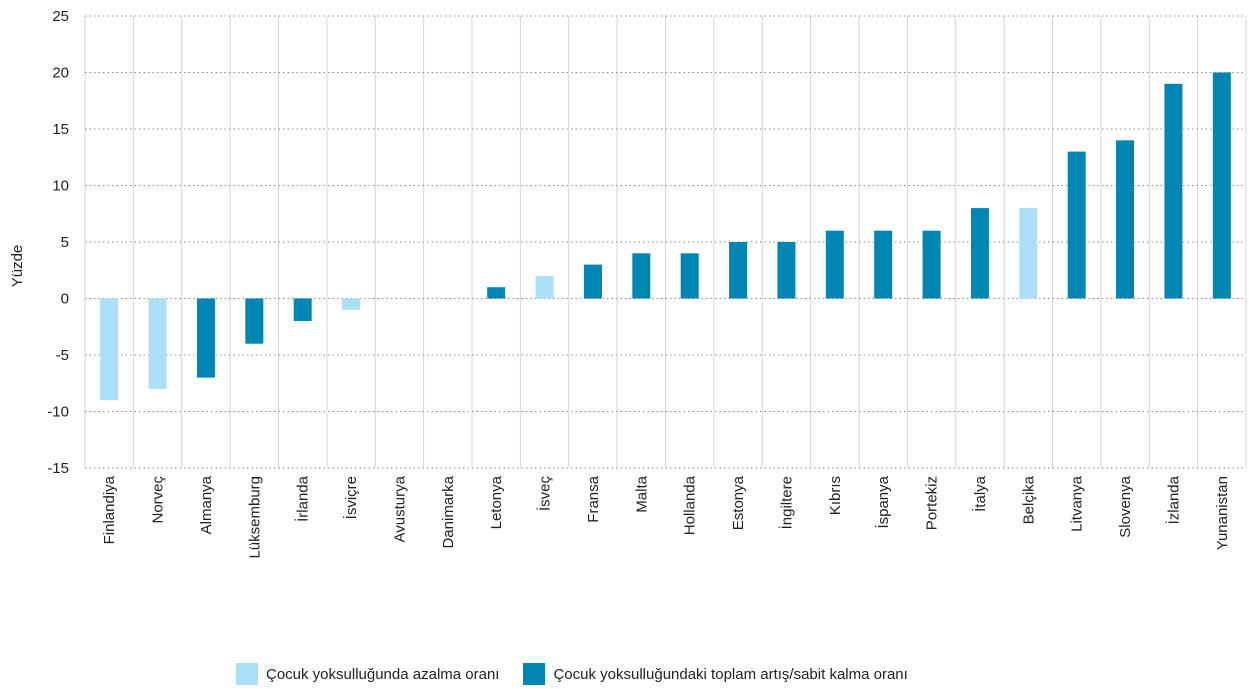 The image size is (1249, 689). Describe the element at coordinates (1077, 503) in the screenshot. I see `x-tick-label: Litvanya` at that location.